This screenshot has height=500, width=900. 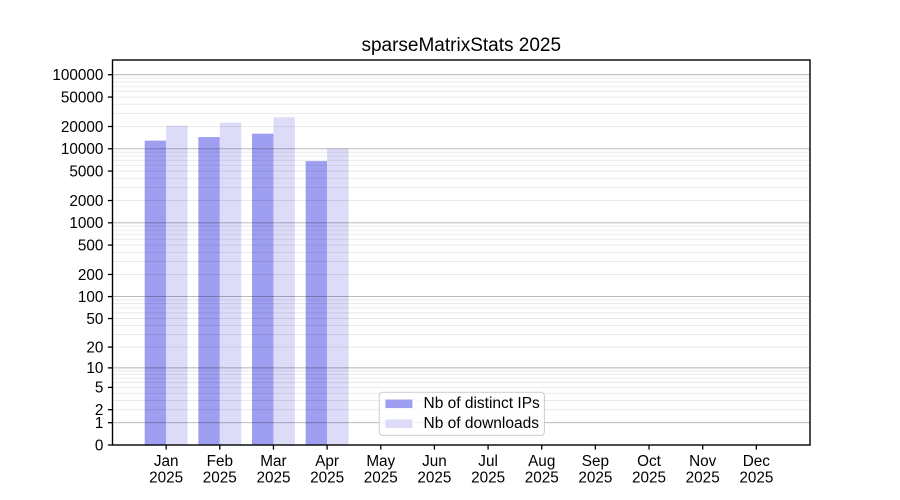 I want to click on svg-text: 5000, so click(x=86, y=171).